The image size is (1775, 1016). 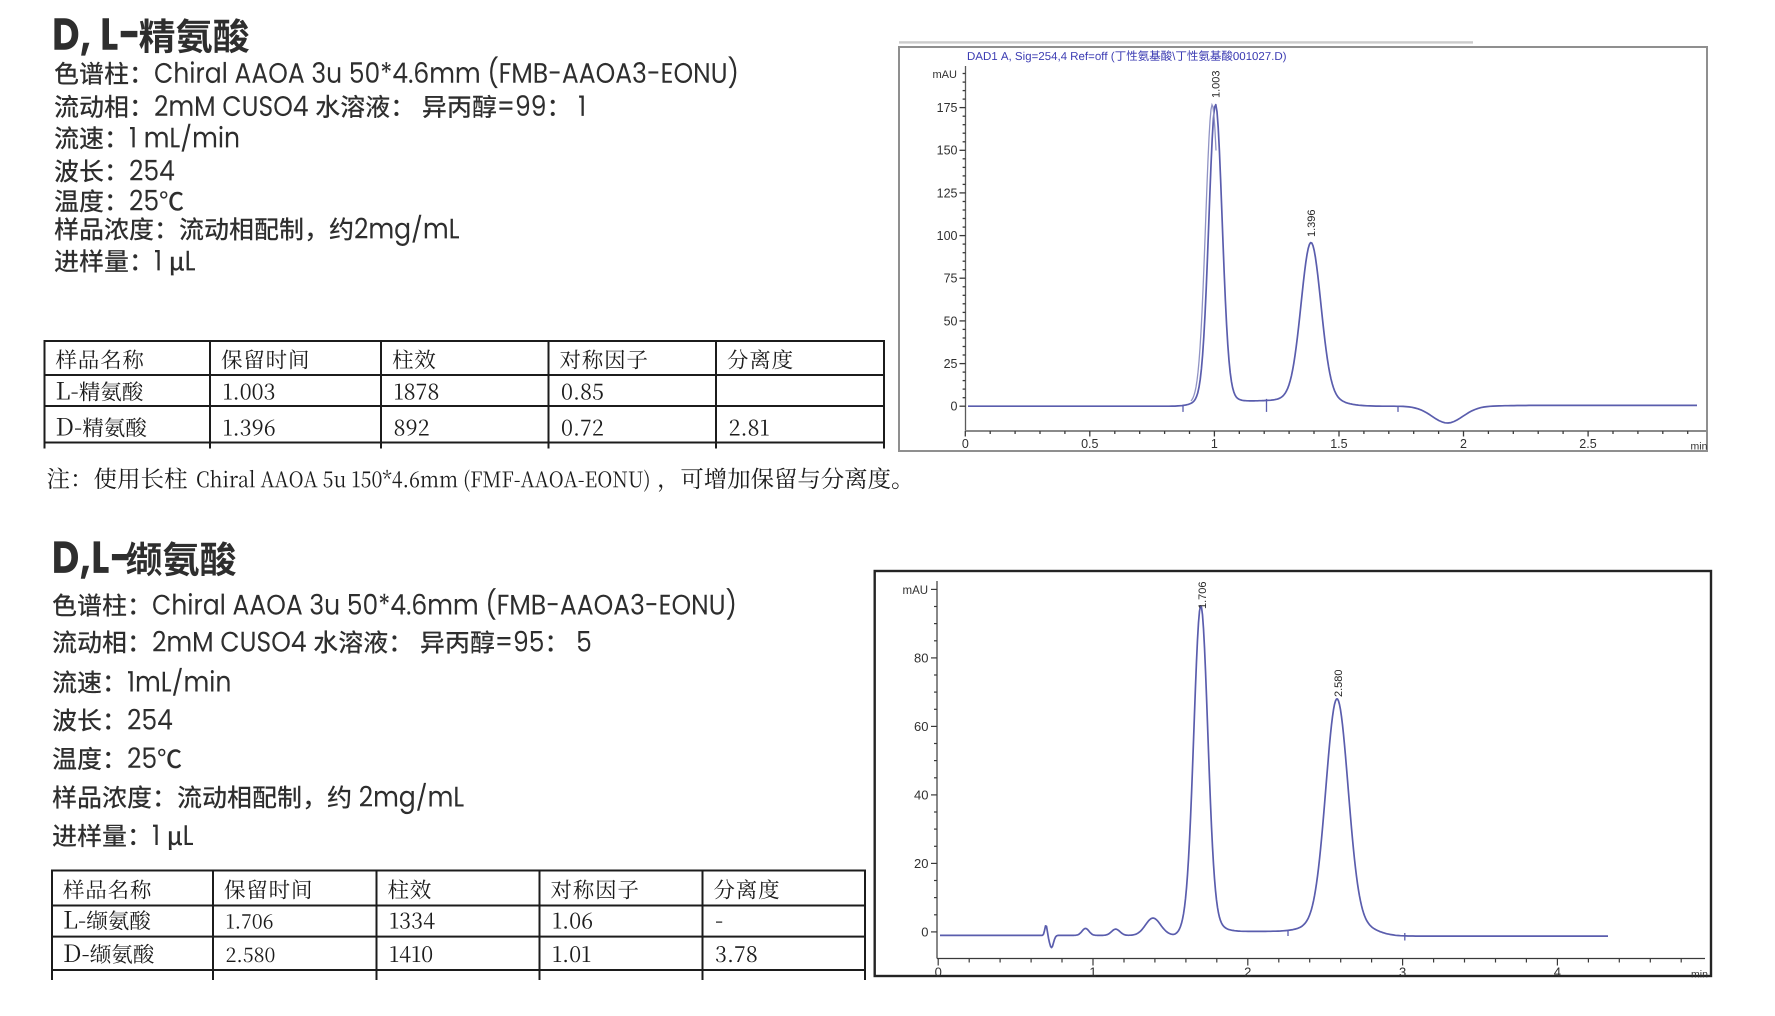 I want to click on svg-text: 125, so click(x=947, y=193).